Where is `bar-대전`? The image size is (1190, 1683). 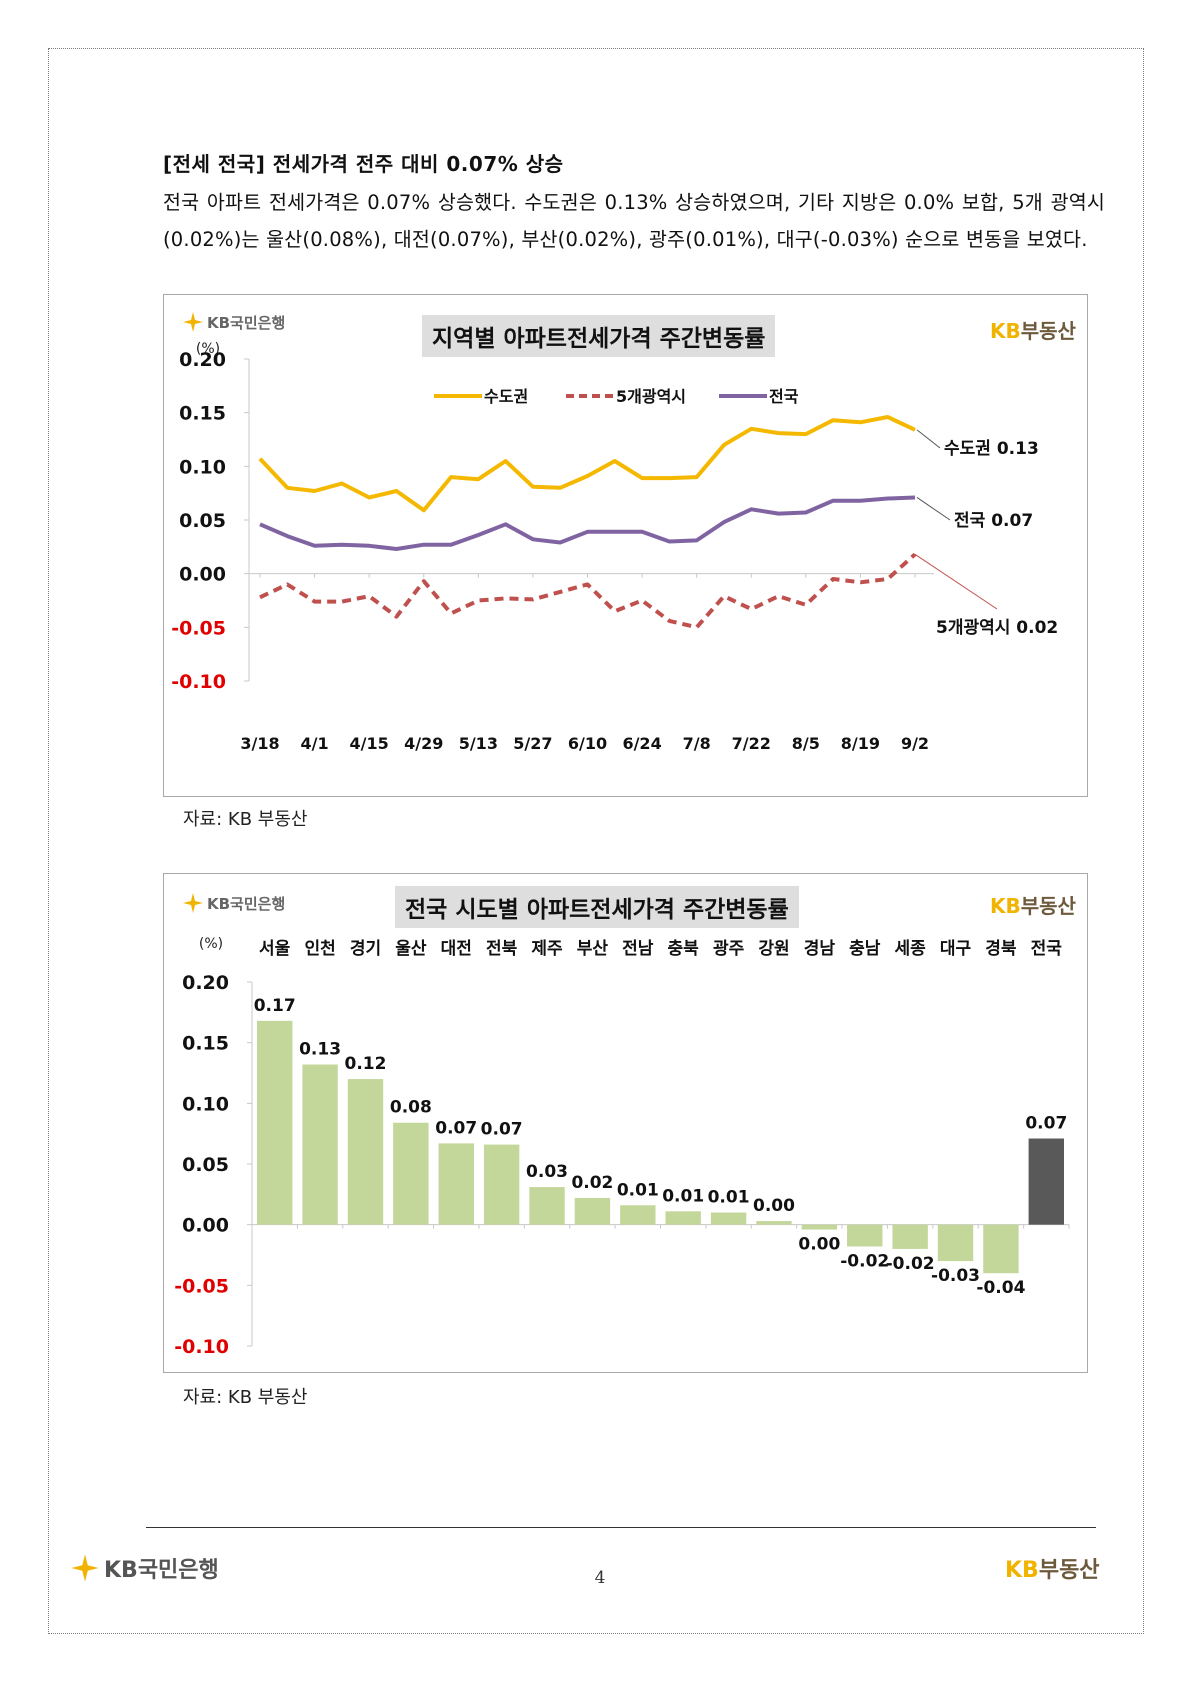
bar-대전 is located at coordinates (456, 1184).